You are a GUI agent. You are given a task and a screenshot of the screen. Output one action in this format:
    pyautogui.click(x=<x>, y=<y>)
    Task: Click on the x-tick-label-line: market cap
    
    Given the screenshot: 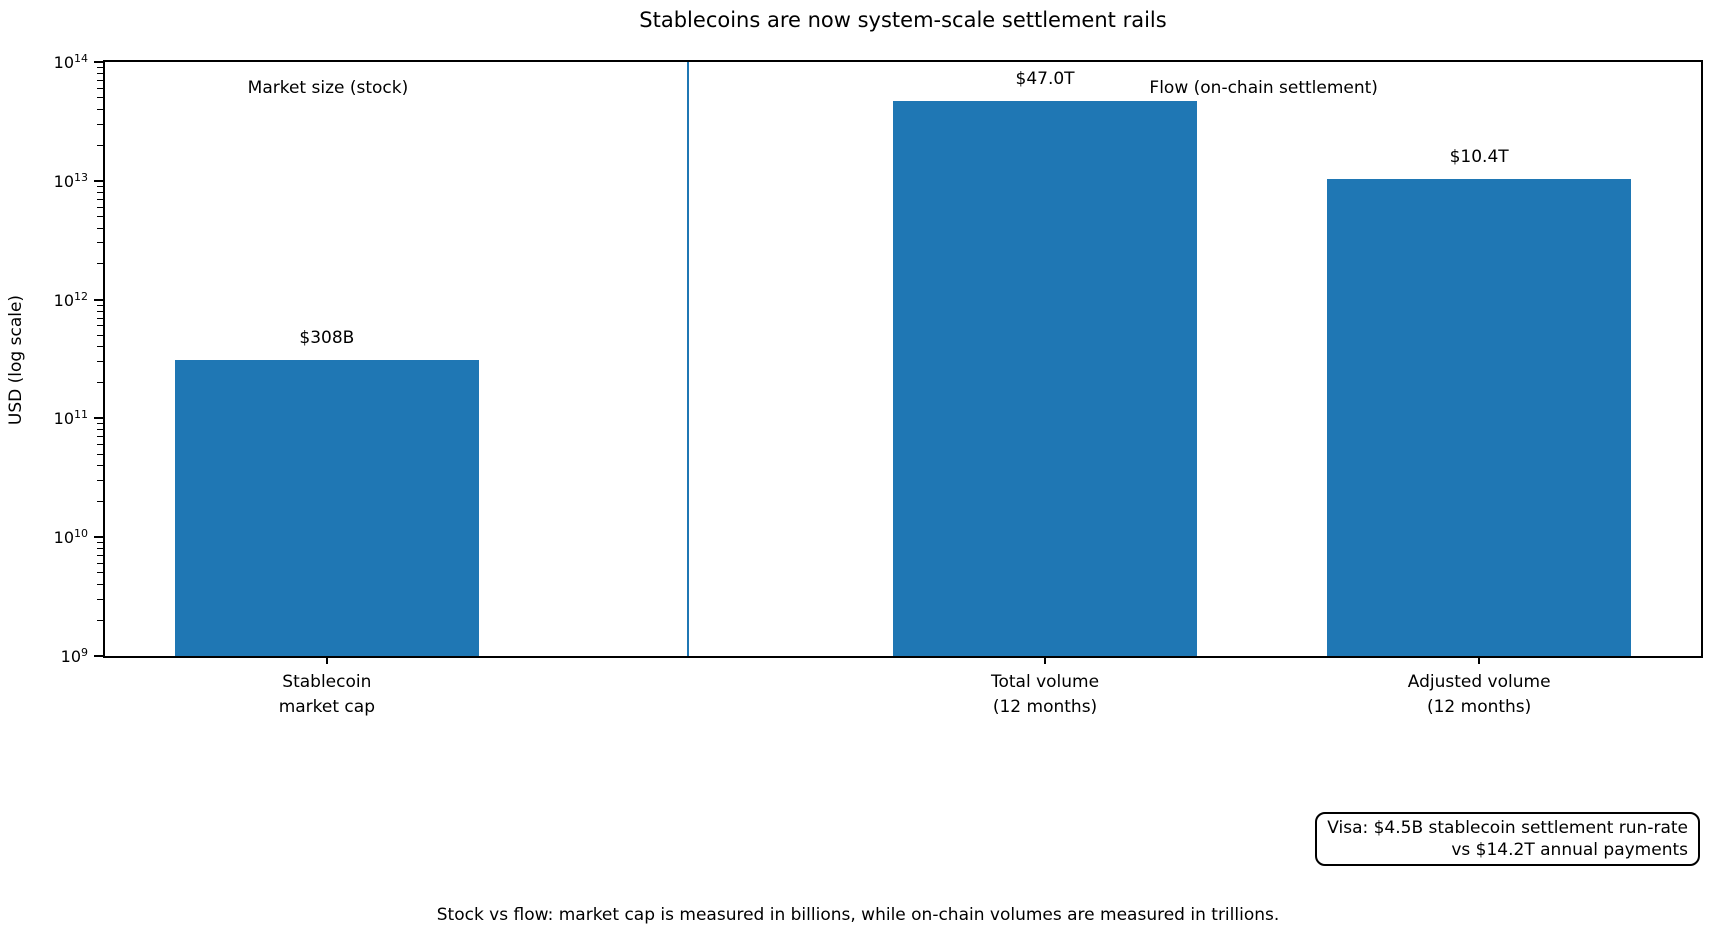 What is the action you would take?
    pyautogui.click(x=326, y=707)
    